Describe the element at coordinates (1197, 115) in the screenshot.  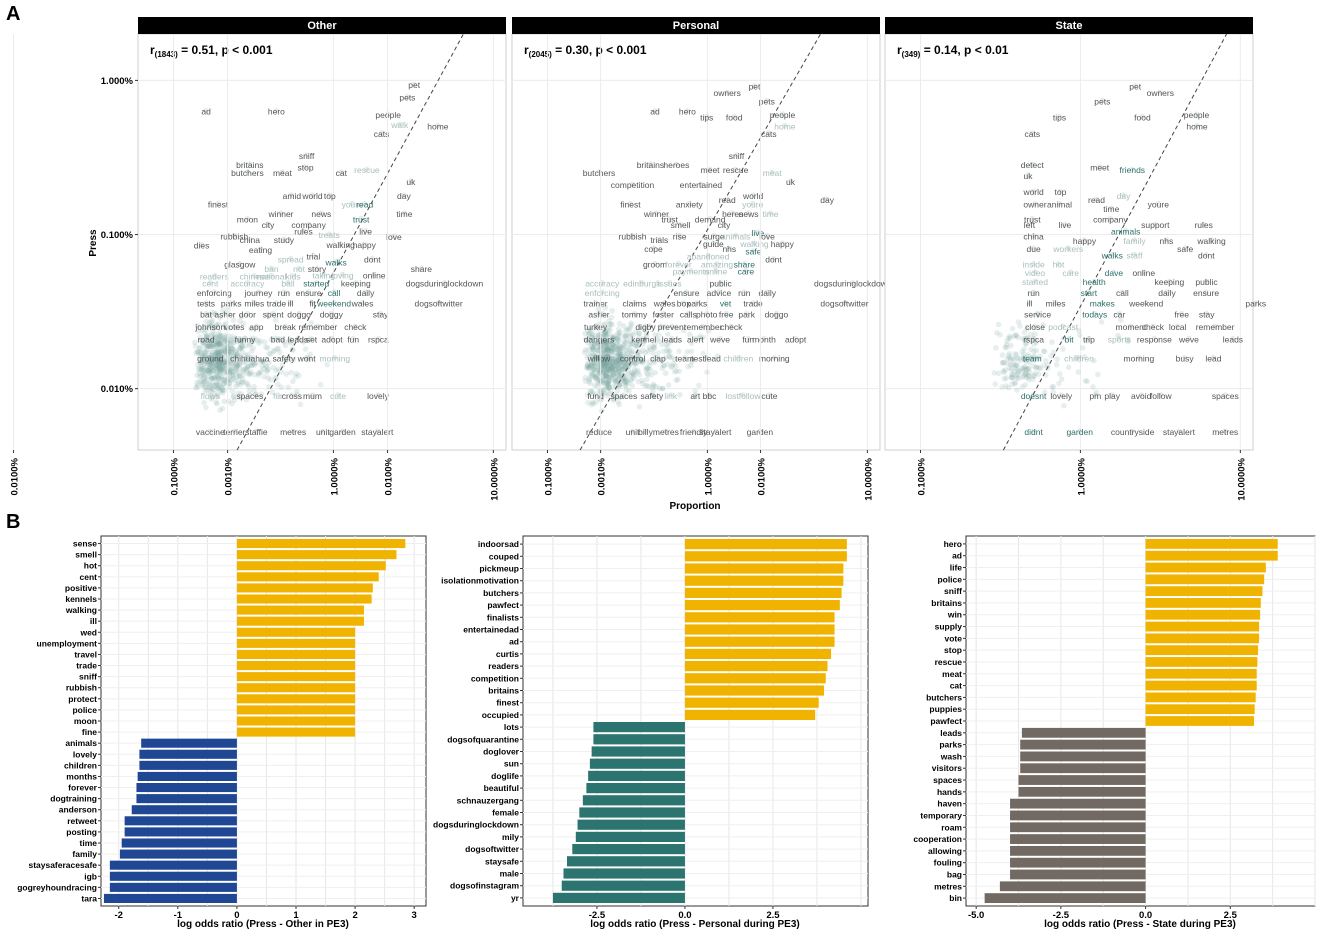
I see `word-label-people: people` at that location.